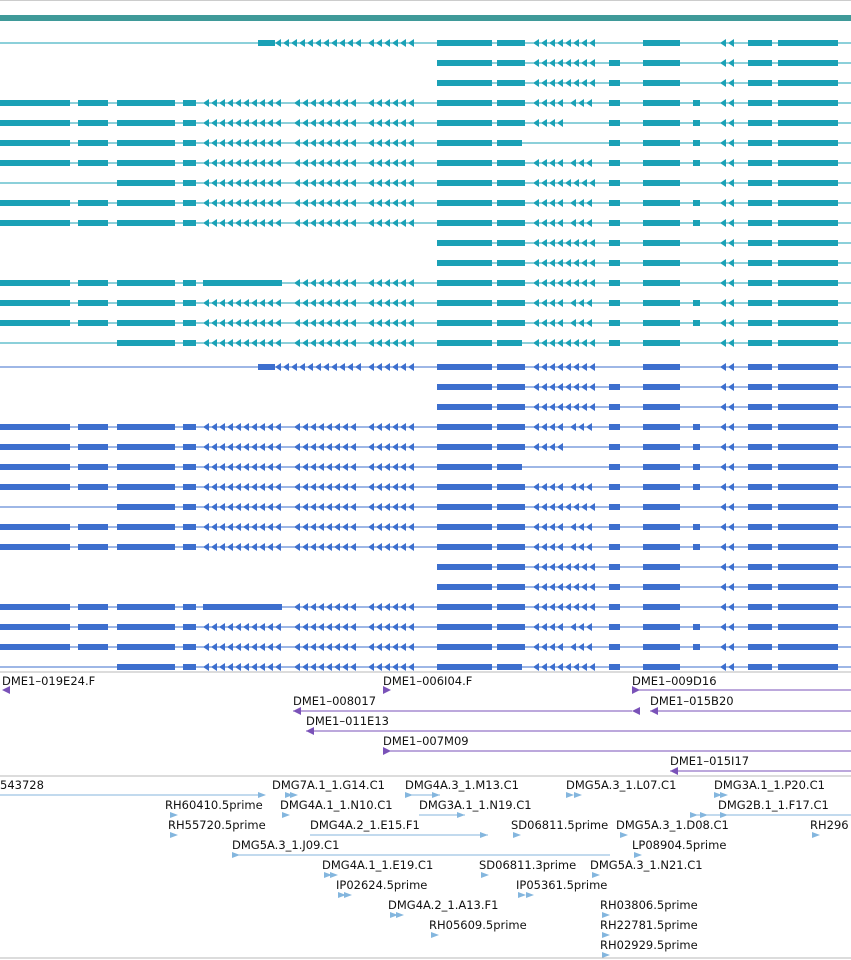 The height and width of the screenshot is (960, 851). What do you see at coordinates (478, 928) in the screenshot?
I see `est-feature: RH05609.5prime` at bounding box center [478, 928].